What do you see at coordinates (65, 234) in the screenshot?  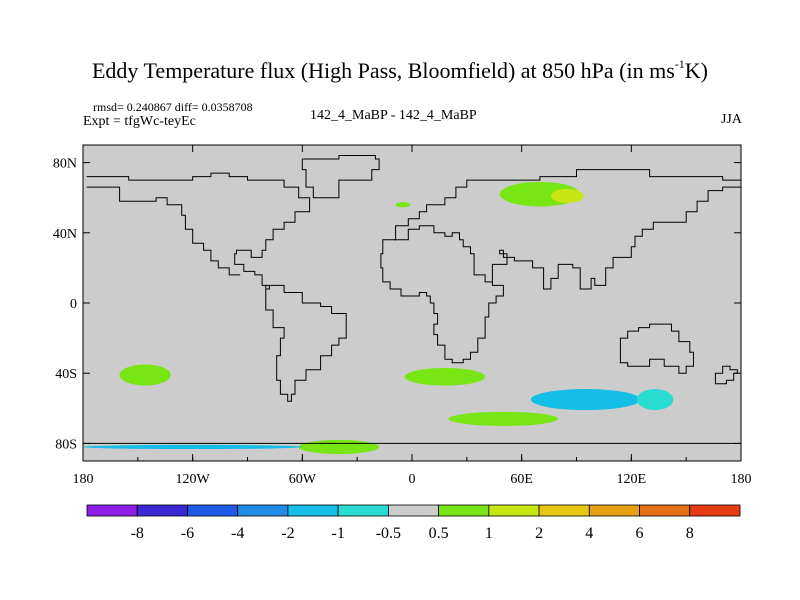 I see `y-tick-label: 40N` at bounding box center [65, 234].